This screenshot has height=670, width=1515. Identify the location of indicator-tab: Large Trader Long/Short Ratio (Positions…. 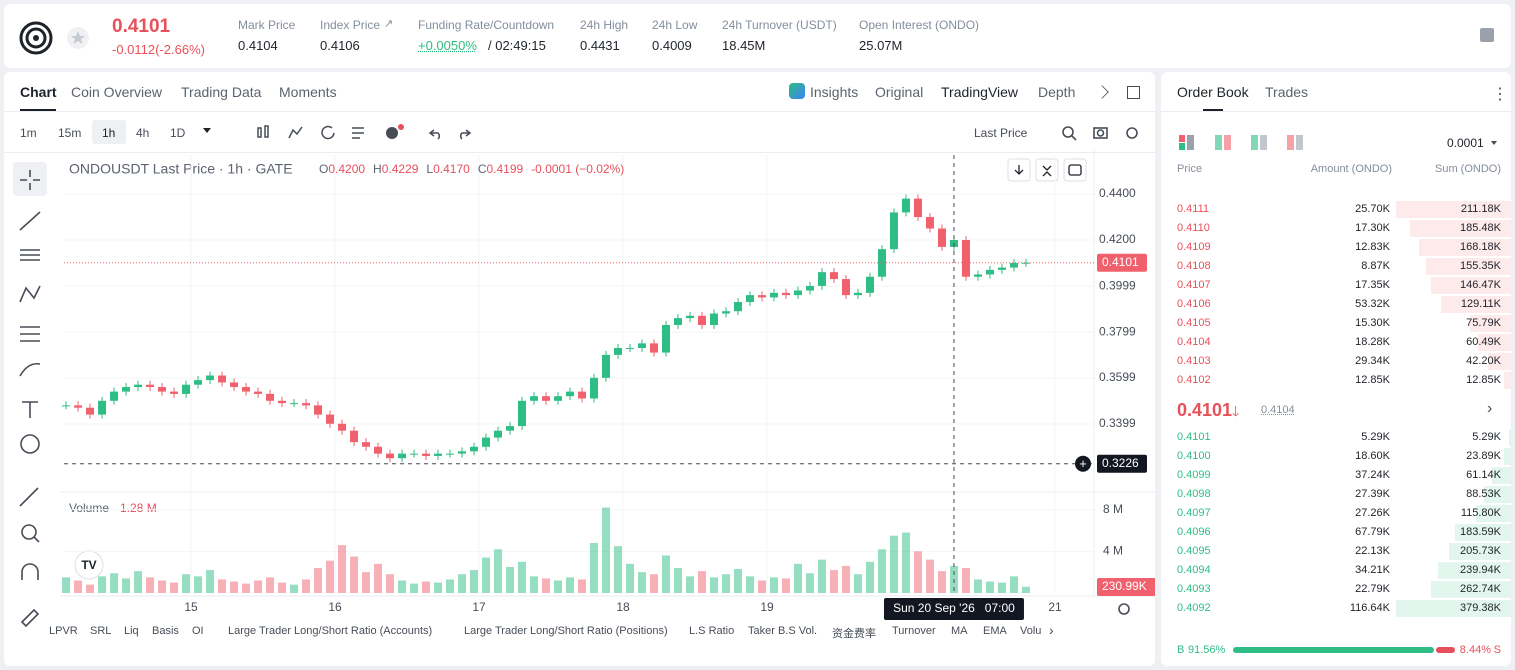
(566, 631).